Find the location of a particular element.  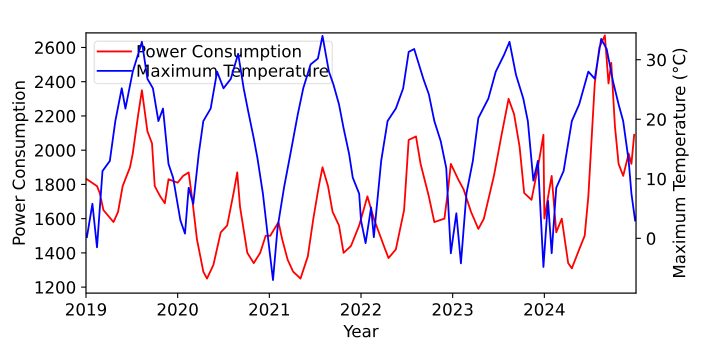

y-tick-label: 1200 is located at coordinates (56, 287).